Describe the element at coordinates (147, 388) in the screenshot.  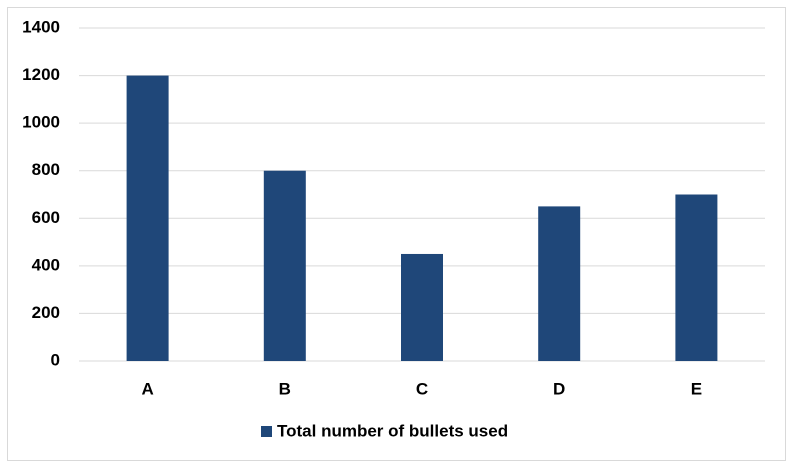
I see `x-tick-label: A` at that location.